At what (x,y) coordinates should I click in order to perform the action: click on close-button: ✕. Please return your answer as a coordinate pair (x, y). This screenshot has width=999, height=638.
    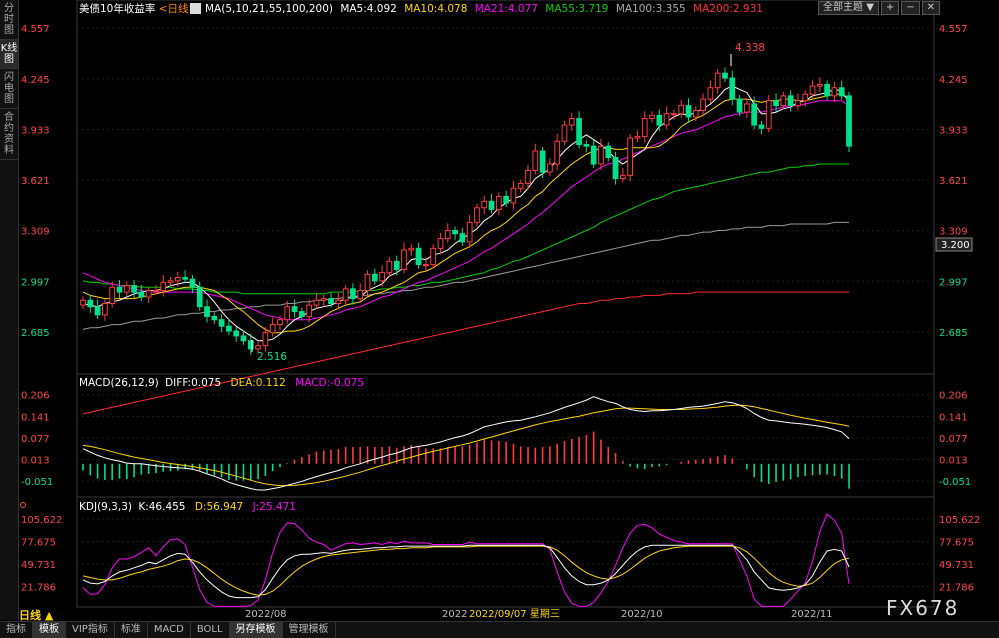
    Looking at the image, I should click on (931, 8).